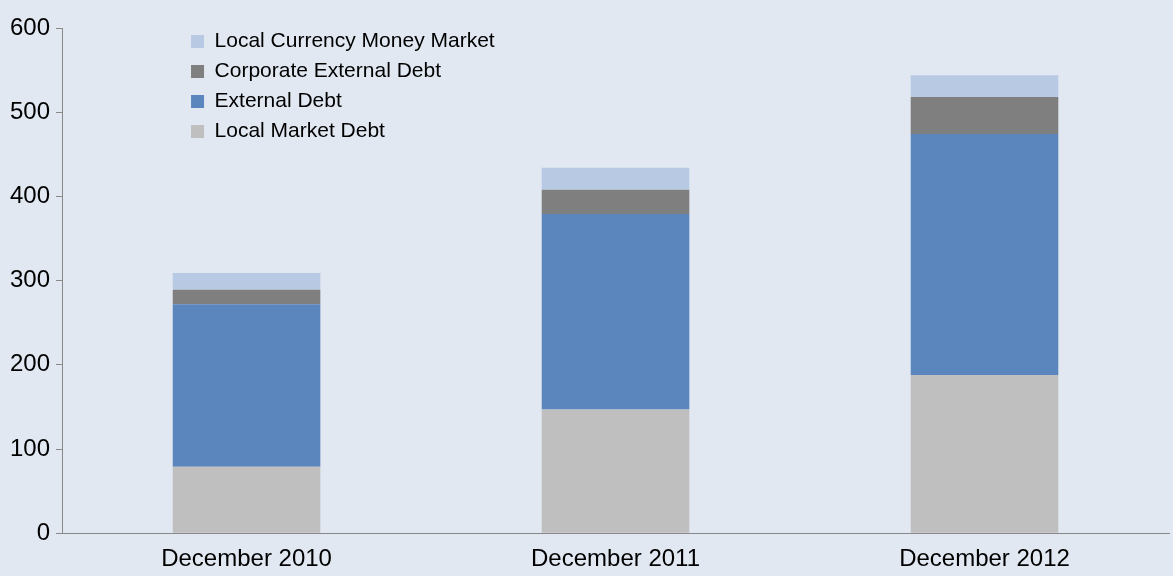  Describe the element at coordinates (30, 363) in the screenshot. I see `y-tick-label: 200` at that location.